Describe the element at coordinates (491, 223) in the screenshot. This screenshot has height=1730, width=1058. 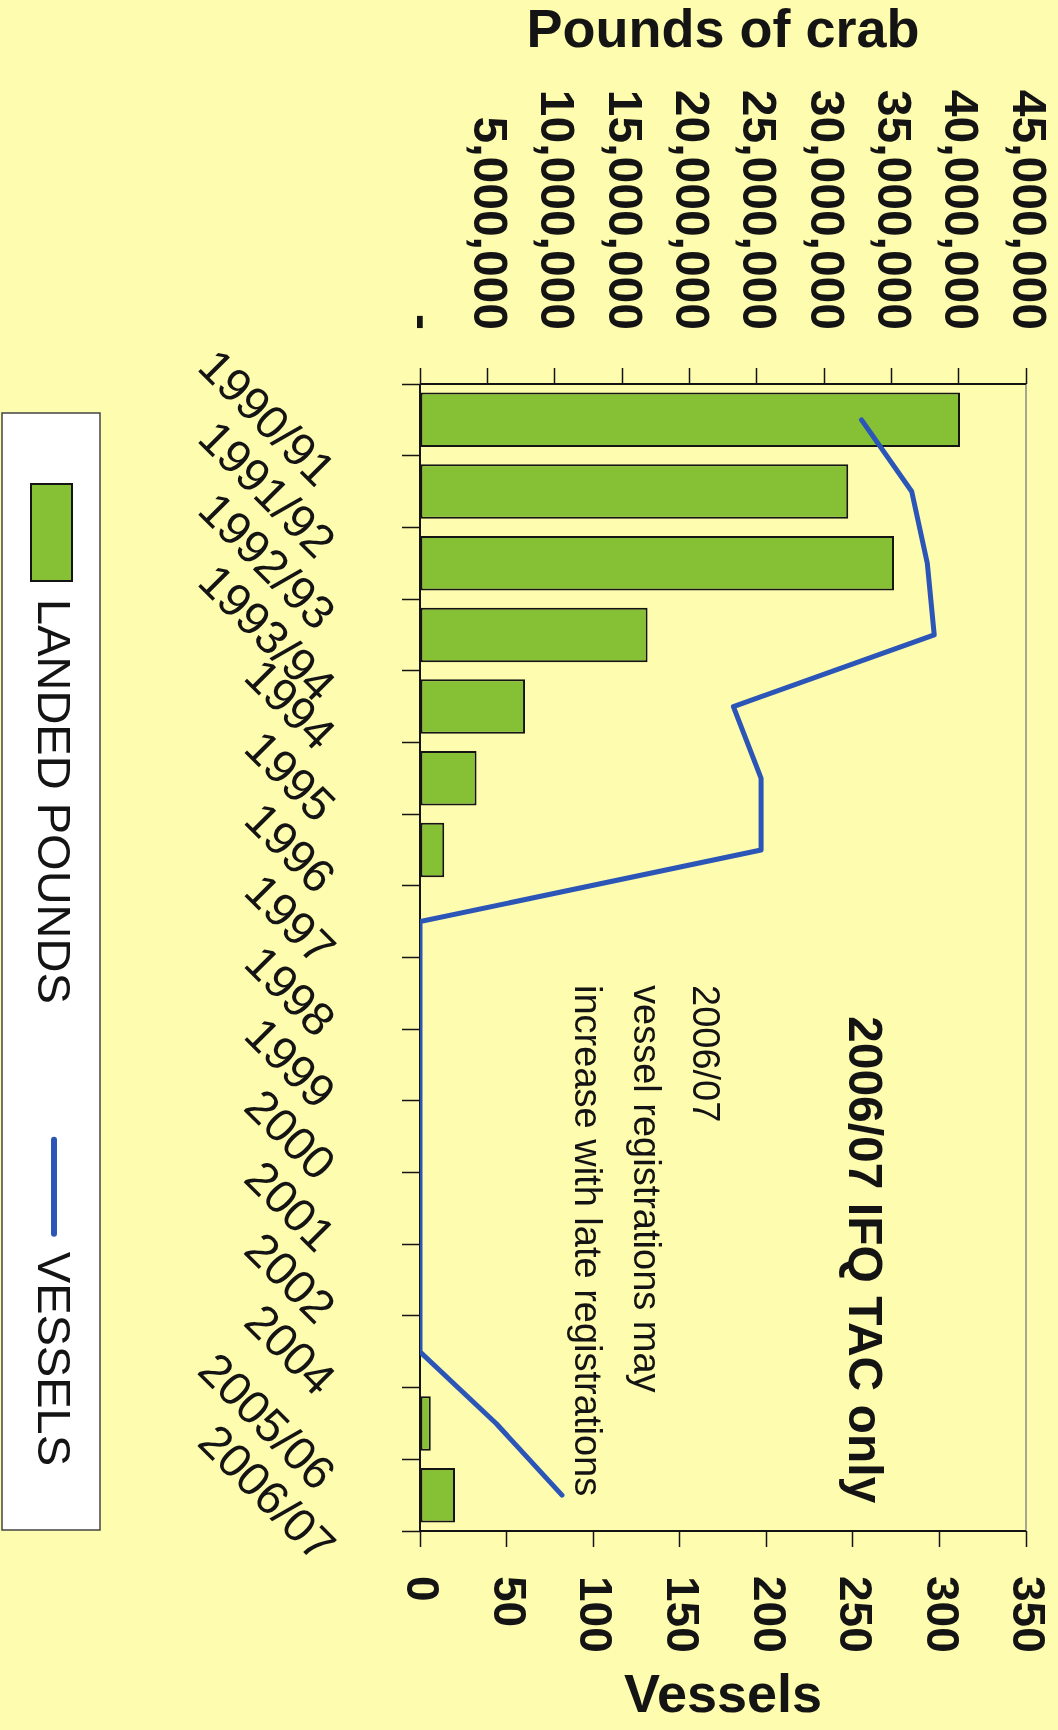
I see `x2-tick-label: 5,000,000` at that location.